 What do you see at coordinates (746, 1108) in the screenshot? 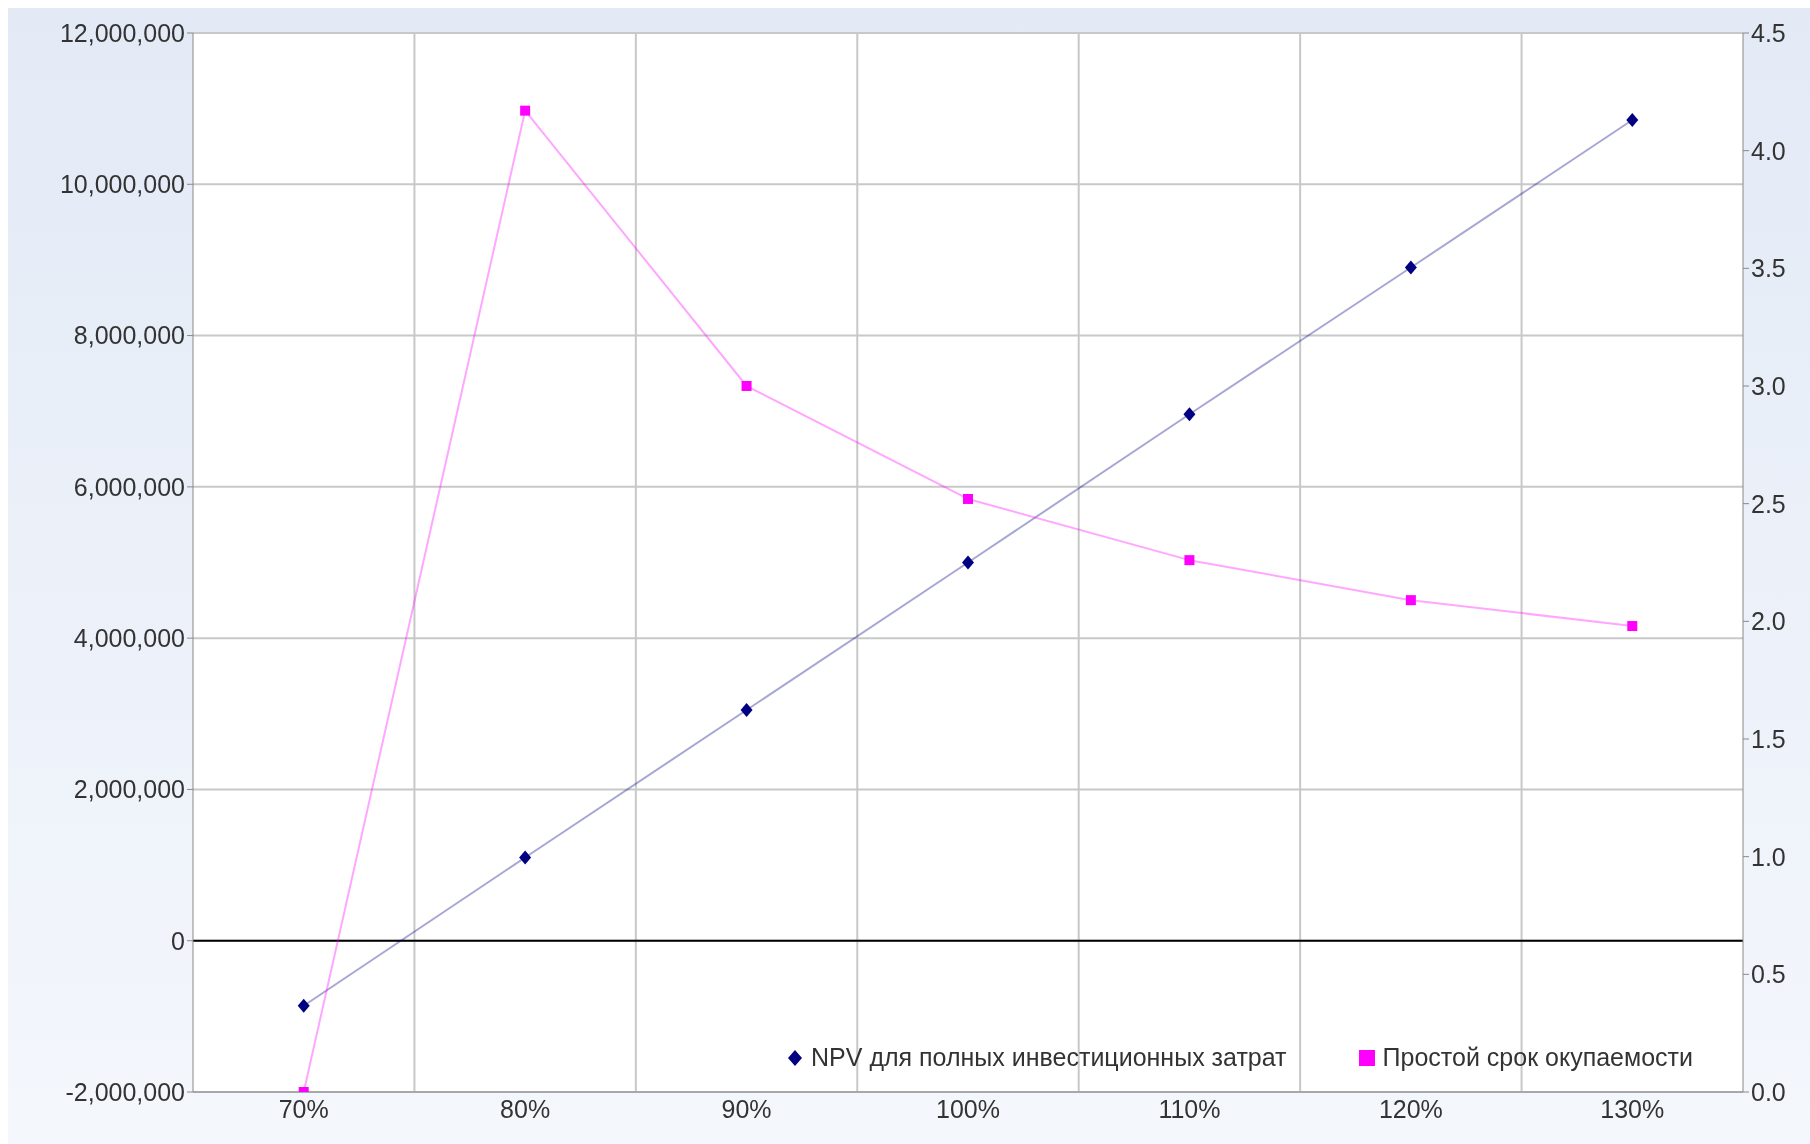
I see `x-tick-label: 90%` at bounding box center [746, 1108].